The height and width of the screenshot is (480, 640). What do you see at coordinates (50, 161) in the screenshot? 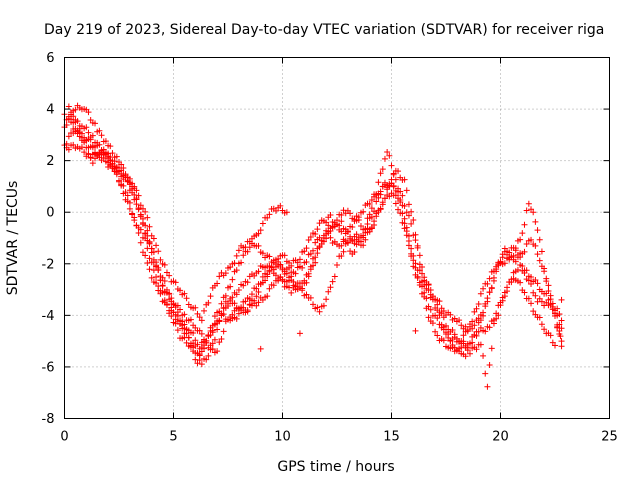
I see `y-tick-label: 2` at bounding box center [50, 161].